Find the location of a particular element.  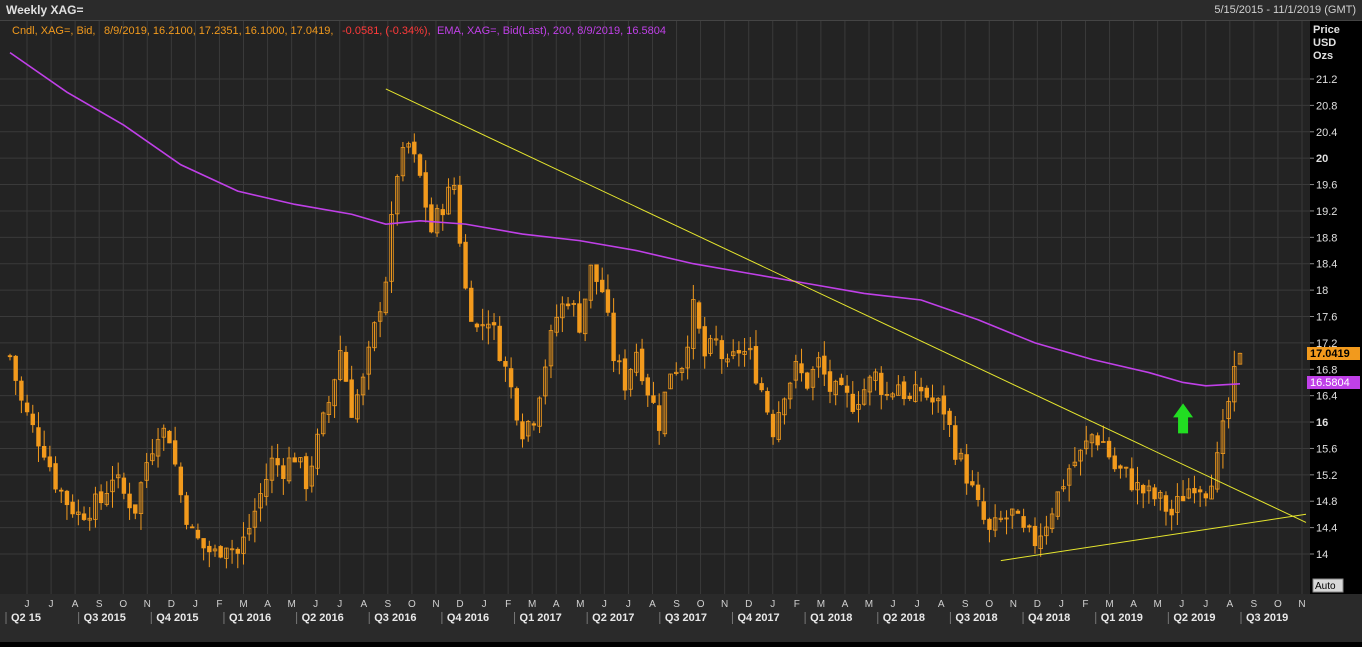

x-quarter-label: Q4 2015 is located at coordinates (177, 618).